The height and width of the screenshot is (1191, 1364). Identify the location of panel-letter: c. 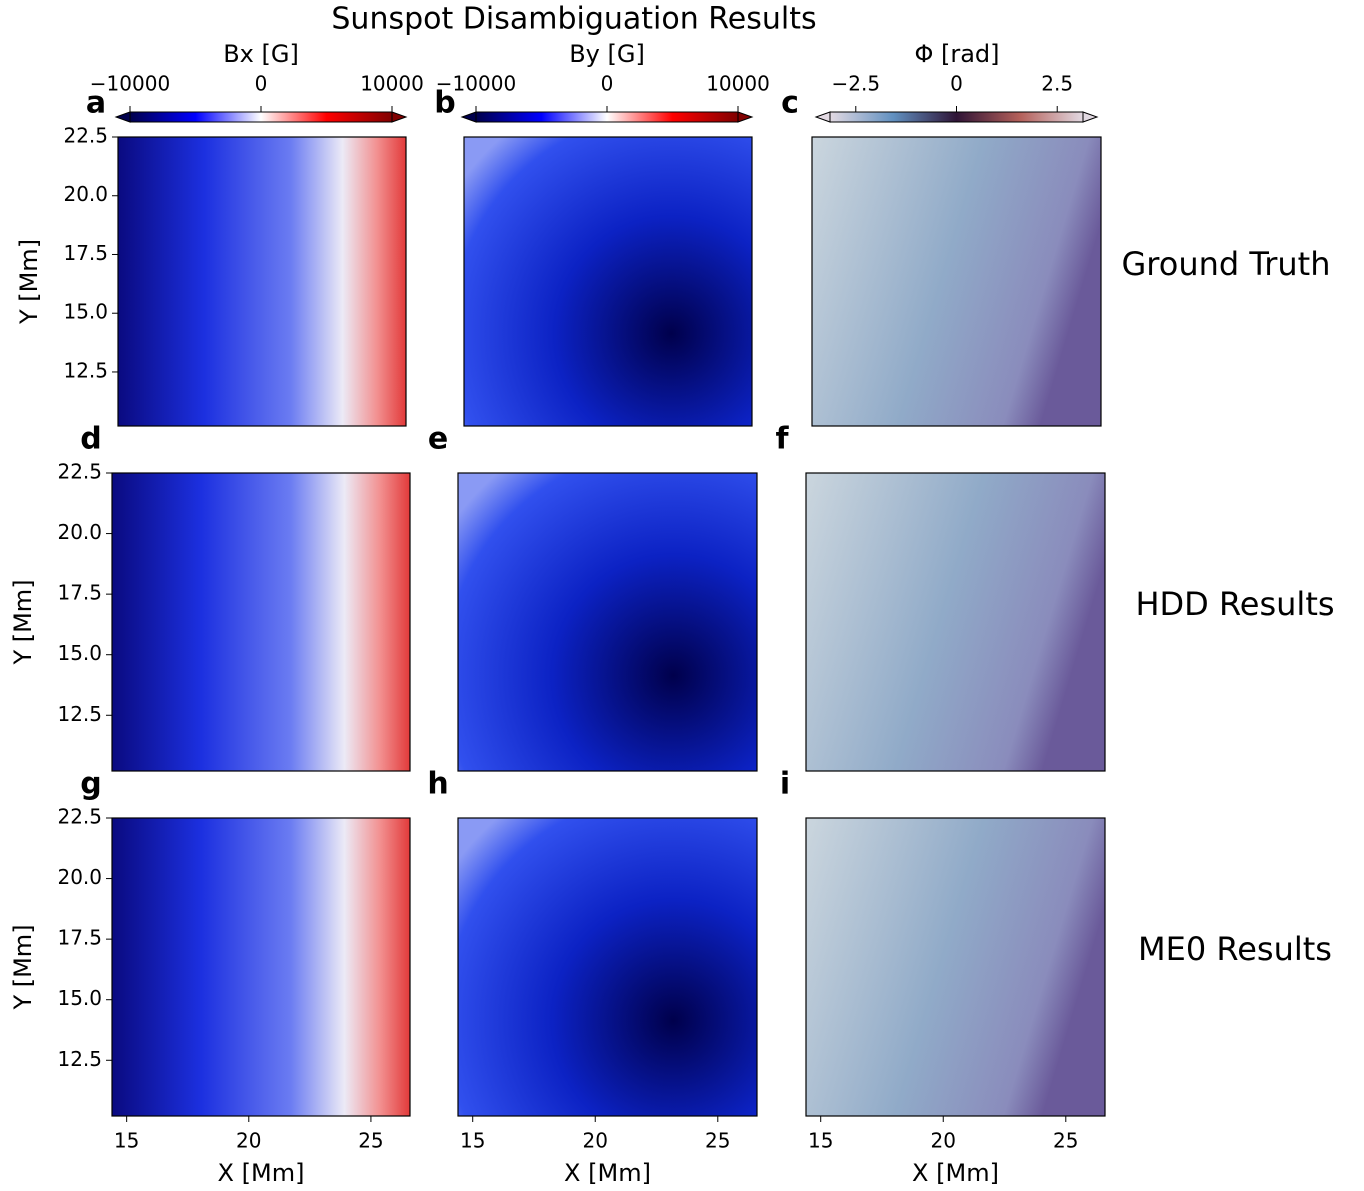
(790, 103).